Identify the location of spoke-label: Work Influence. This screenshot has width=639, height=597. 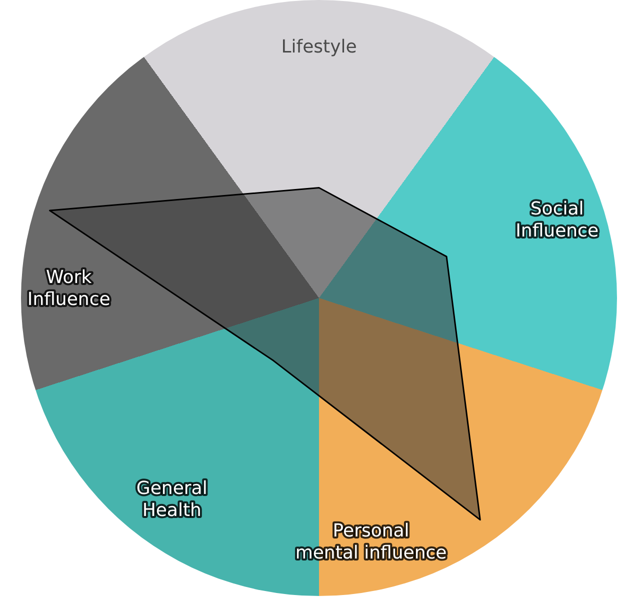
(68, 288).